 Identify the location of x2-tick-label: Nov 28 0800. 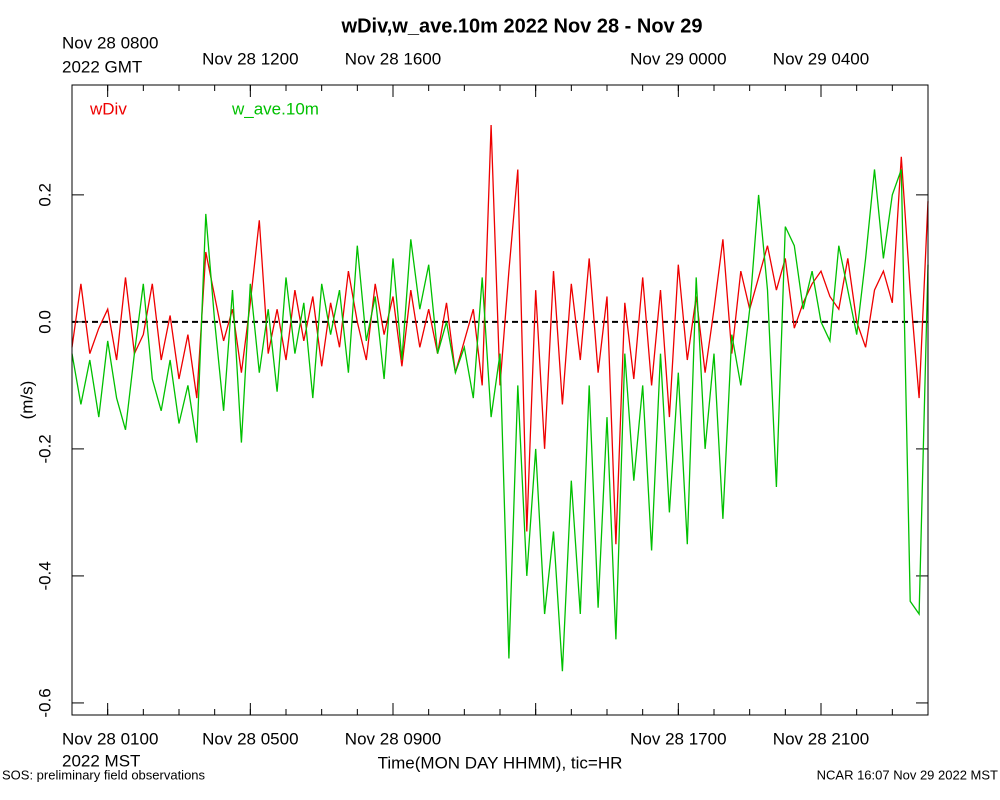
(110, 42).